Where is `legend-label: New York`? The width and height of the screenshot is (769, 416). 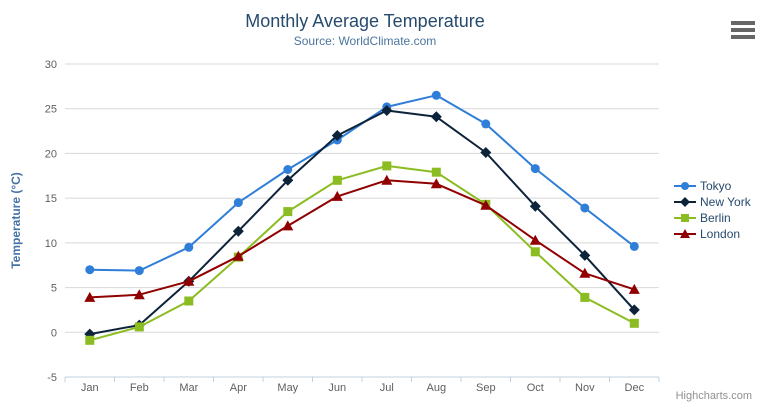 legend-label: New York is located at coordinates (725, 202).